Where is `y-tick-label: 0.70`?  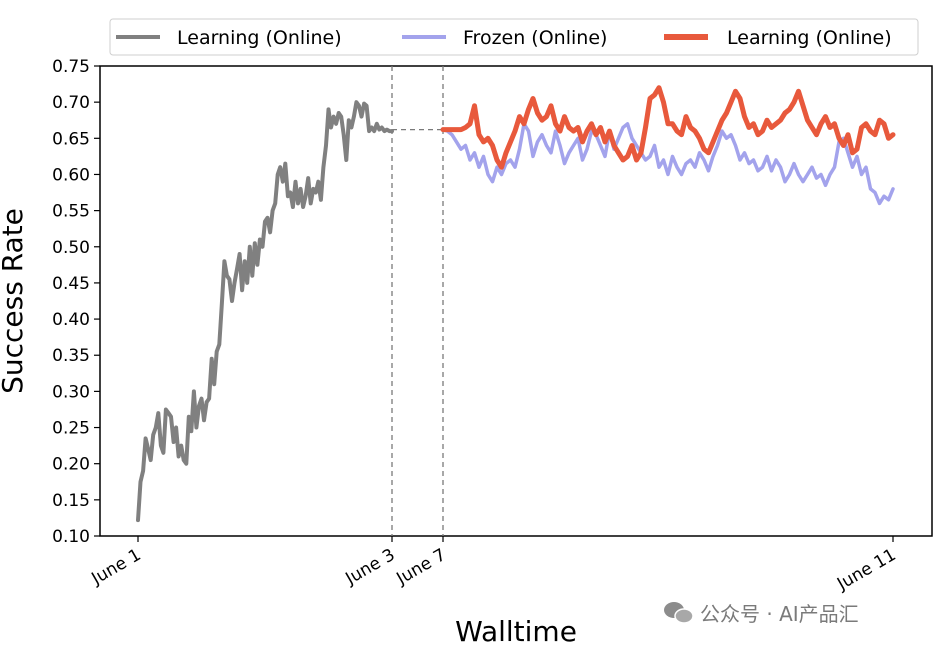 y-tick-label: 0.70 is located at coordinates (71, 103).